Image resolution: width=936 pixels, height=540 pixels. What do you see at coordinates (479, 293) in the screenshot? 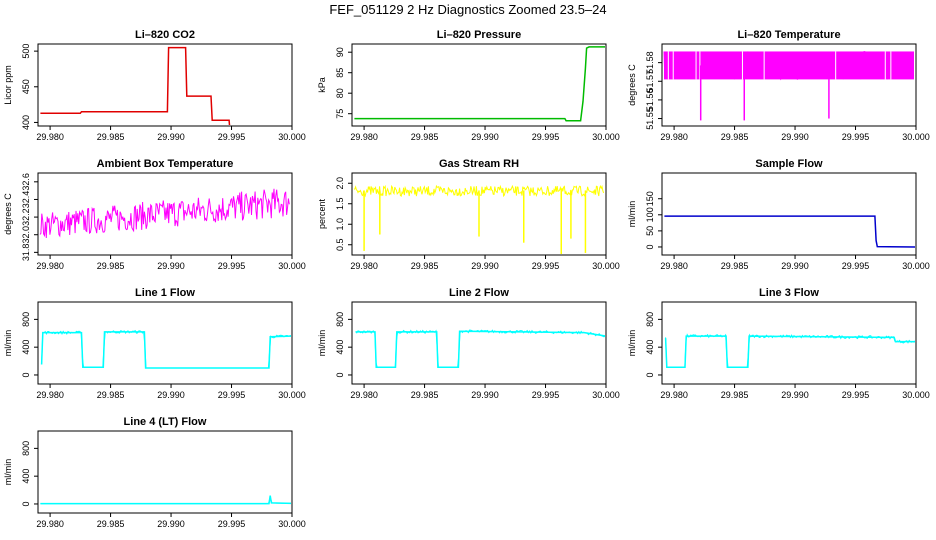
I see `panel-title: Line 2 Flow` at bounding box center [479, 293].